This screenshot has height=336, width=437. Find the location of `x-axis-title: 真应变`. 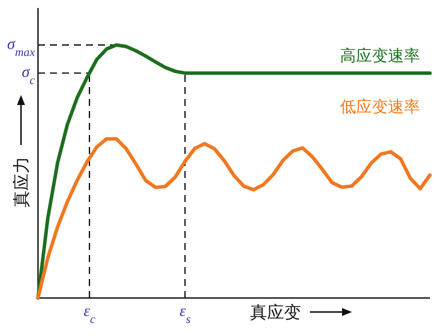

x-axis-title: 真应变 is located at coordinates (275, 313).